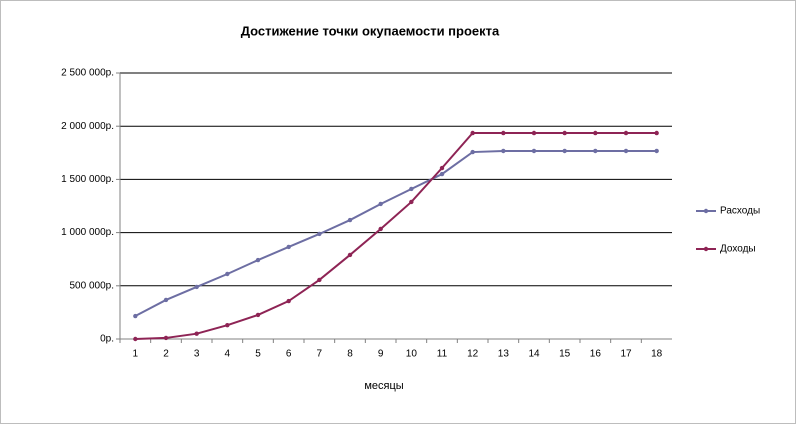  I want to click on x-tick-label: 8, so click(350, 354).